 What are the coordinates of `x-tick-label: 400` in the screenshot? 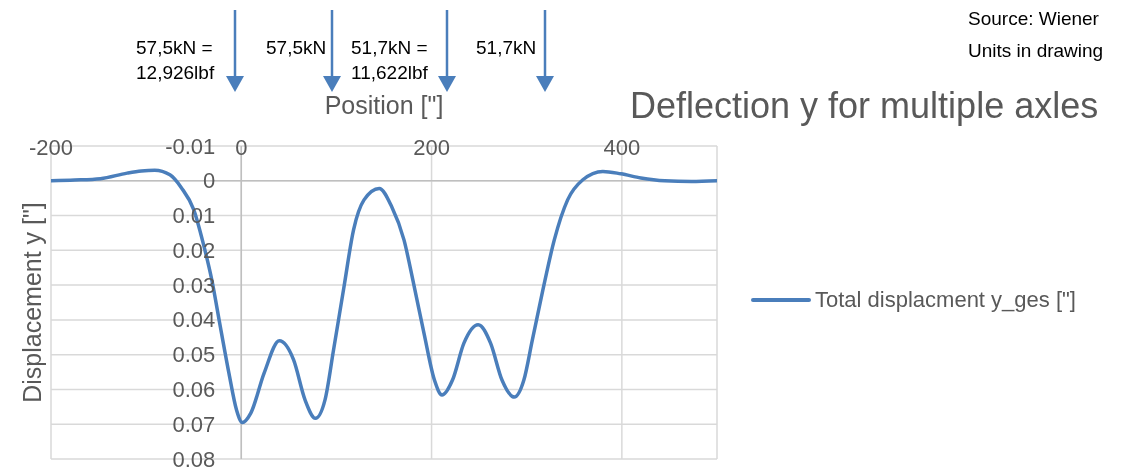 It's located at (622, 147).